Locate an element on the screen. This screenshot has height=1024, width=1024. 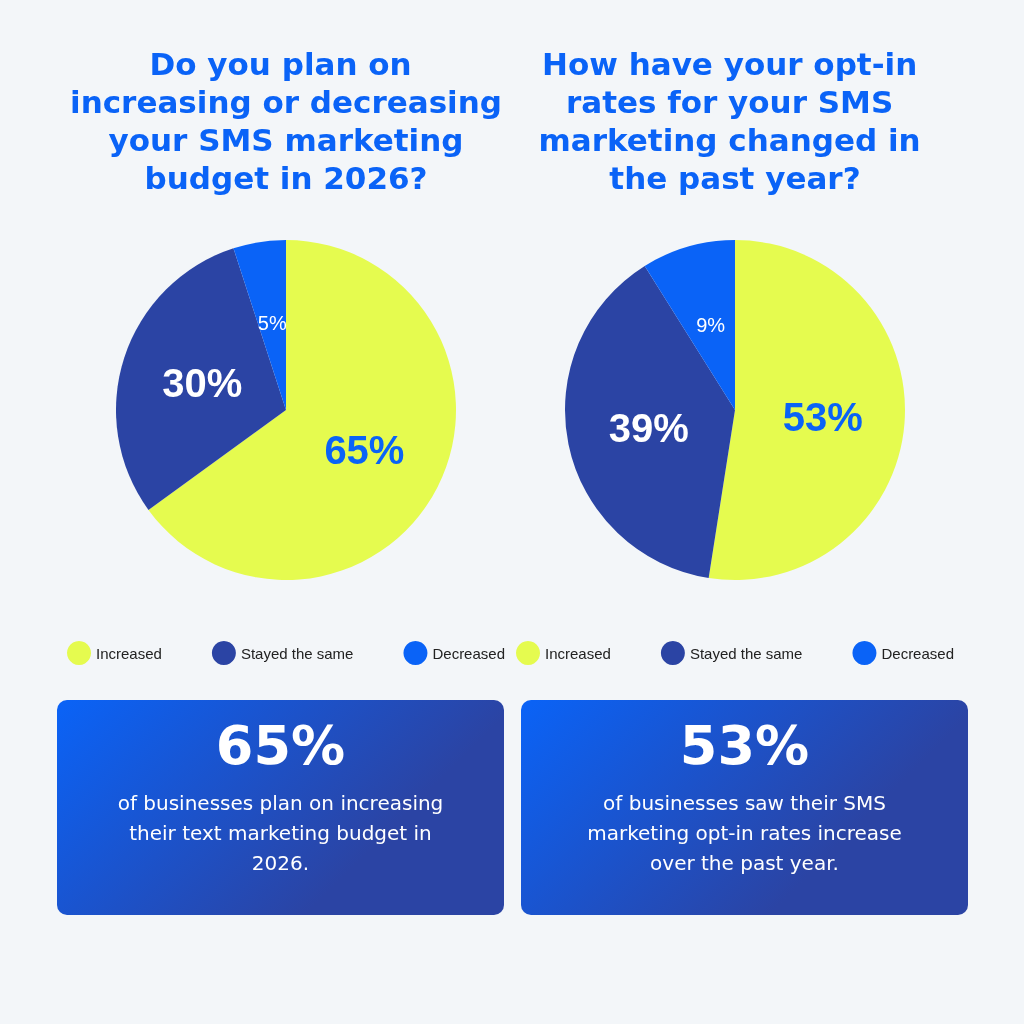
data-label: 9% is located at coordinates (711, 325).